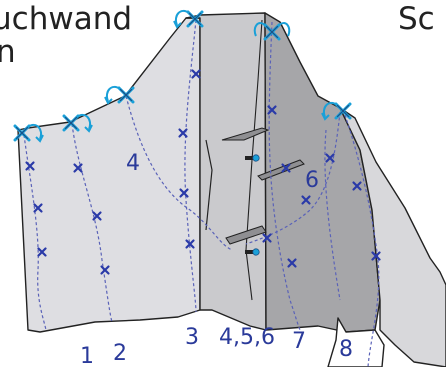 The width and height of the screenshot is (446, 367). What do you see at coordinates (252, 205) in the screenshot?
I see `piton-markers` at bounding box center [252, 205].